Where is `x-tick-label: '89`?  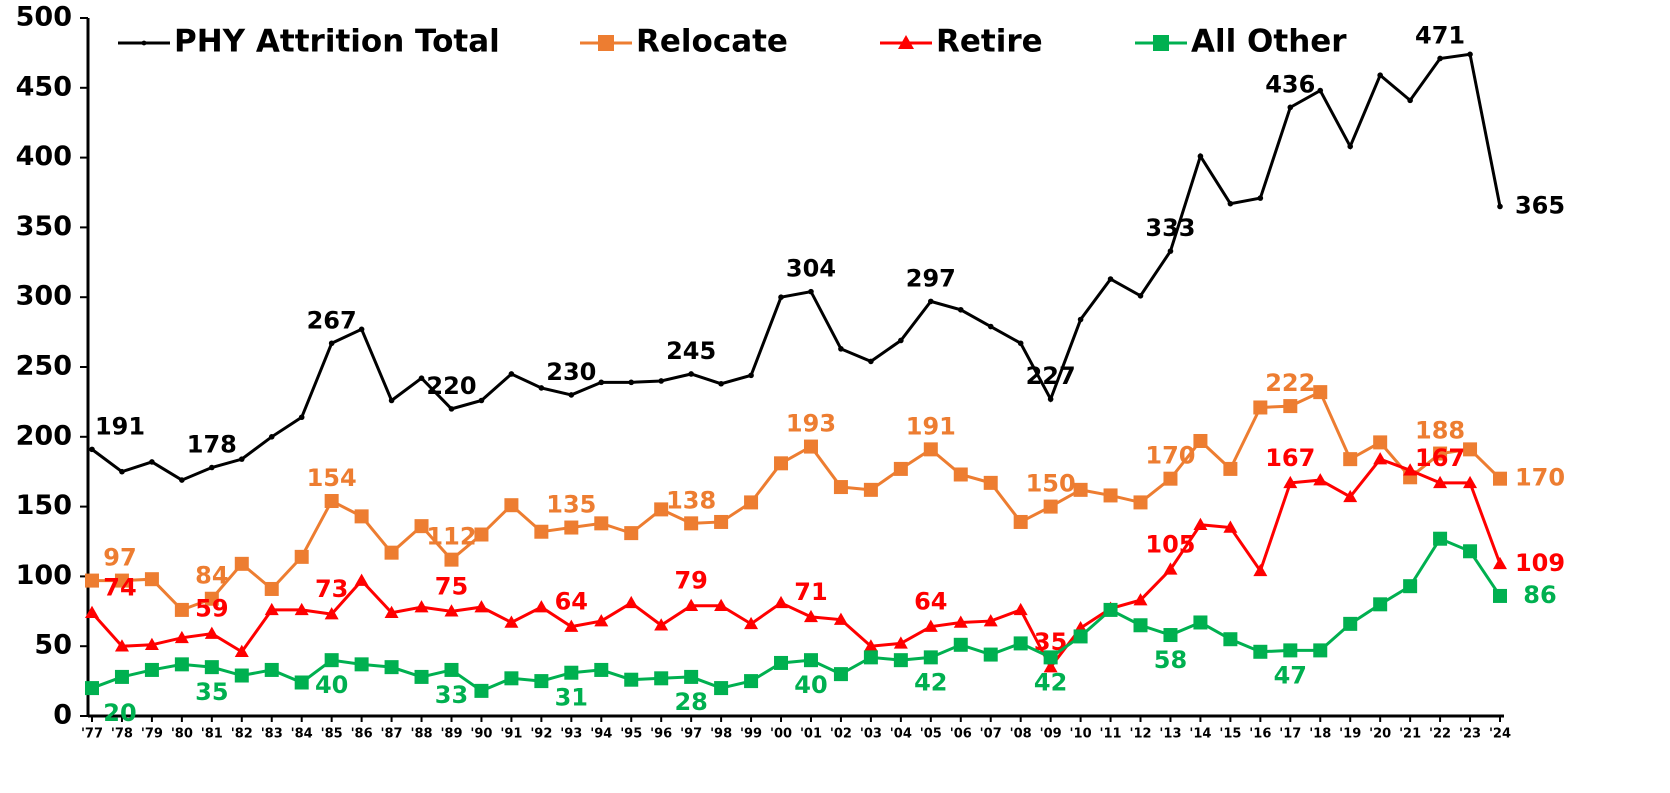
x-tick-label: '89 is located at coordinates (451, 734).